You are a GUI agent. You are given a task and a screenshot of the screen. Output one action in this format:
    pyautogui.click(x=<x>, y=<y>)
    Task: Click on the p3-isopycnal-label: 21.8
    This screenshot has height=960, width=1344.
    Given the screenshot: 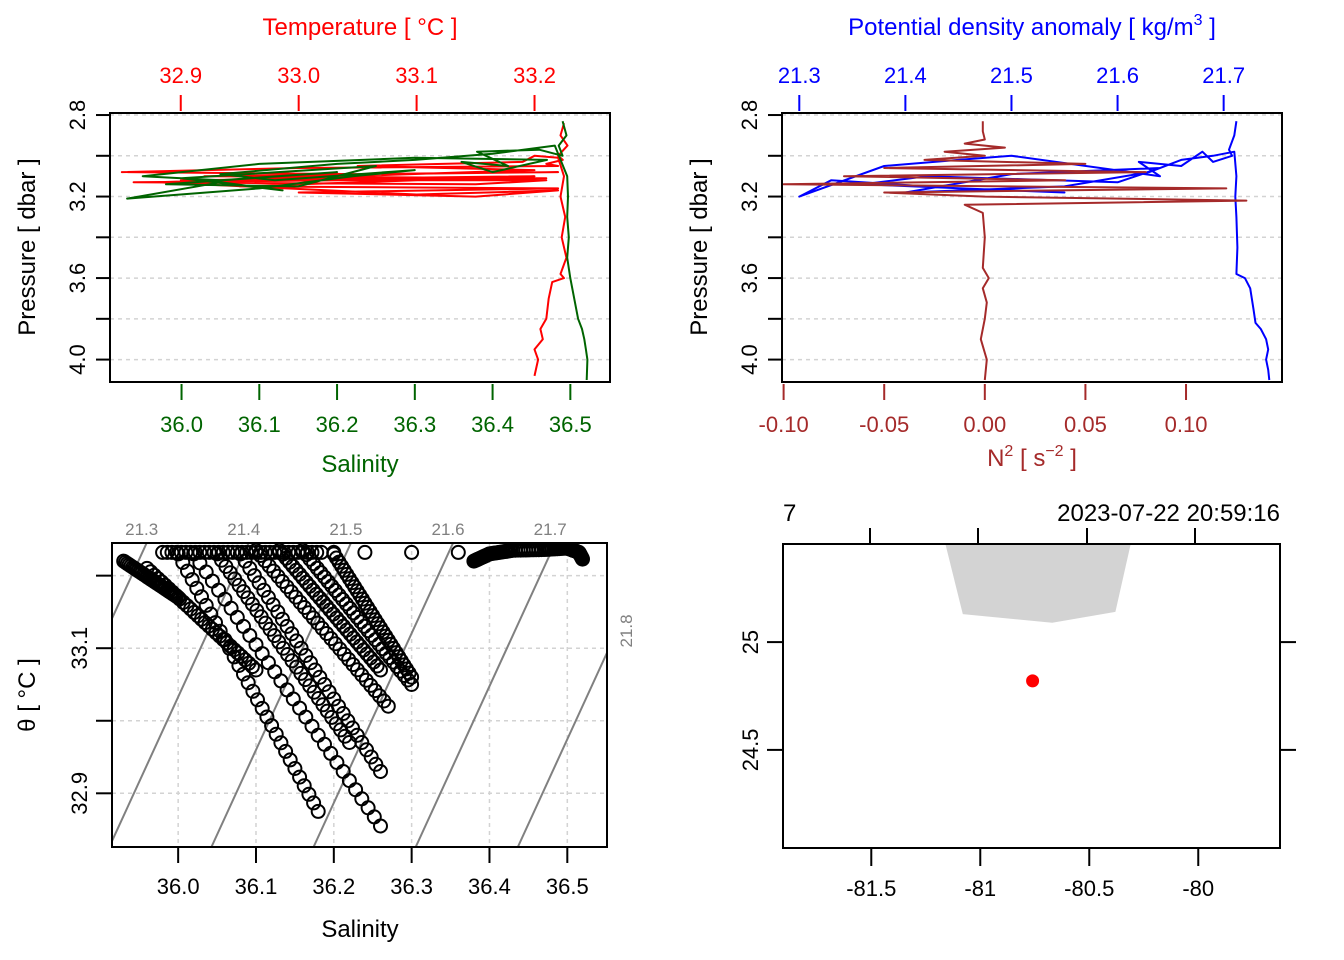 What is the action you would take?
    pyautogui.click(x=626, y=630)
    